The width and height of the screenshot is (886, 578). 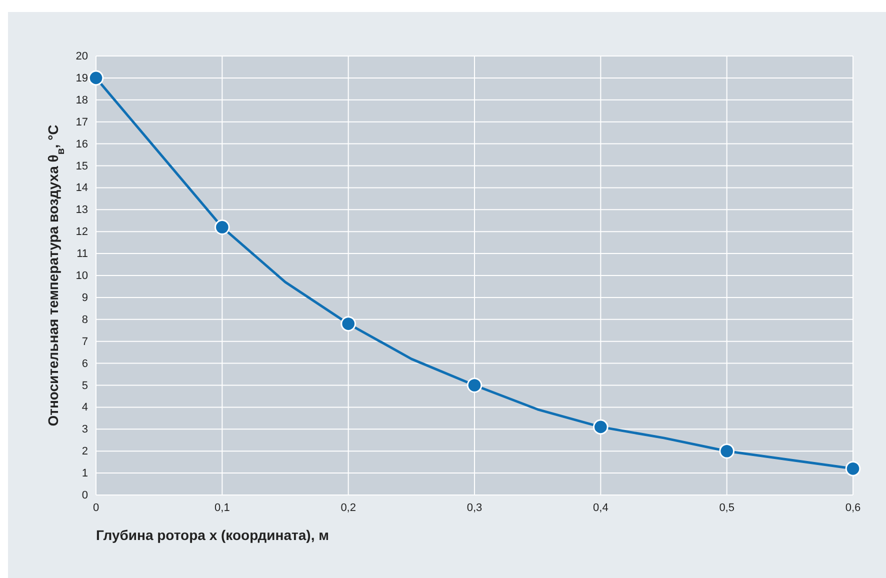 I want to click on y-tick-label: 20, so click(x=82, y=56).